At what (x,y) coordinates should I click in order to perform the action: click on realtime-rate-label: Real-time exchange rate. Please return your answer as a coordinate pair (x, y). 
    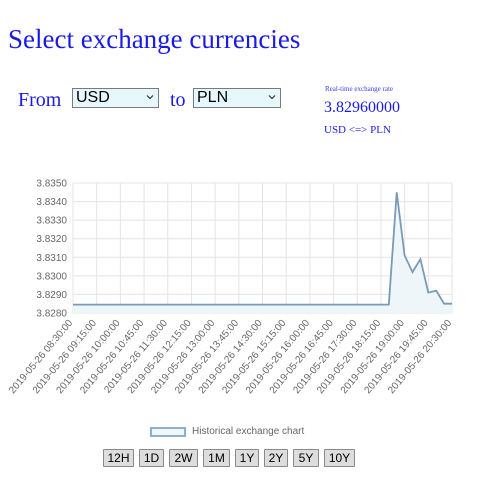
    Looking at the image, I should click on (359, 89).